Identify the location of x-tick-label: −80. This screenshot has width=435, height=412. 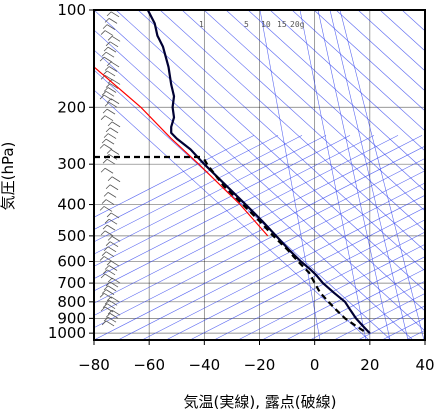
(94, 365).